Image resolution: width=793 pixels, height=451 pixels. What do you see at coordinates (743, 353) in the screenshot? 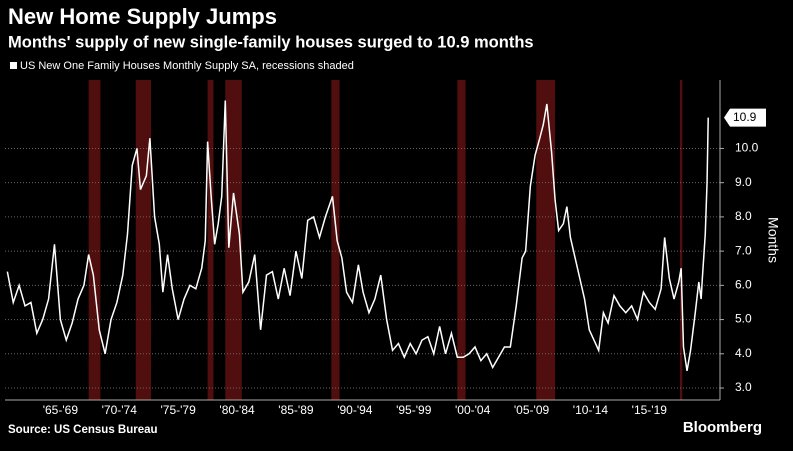
I see `y-tick-label: 4.0` at bounding box center [743, 353].